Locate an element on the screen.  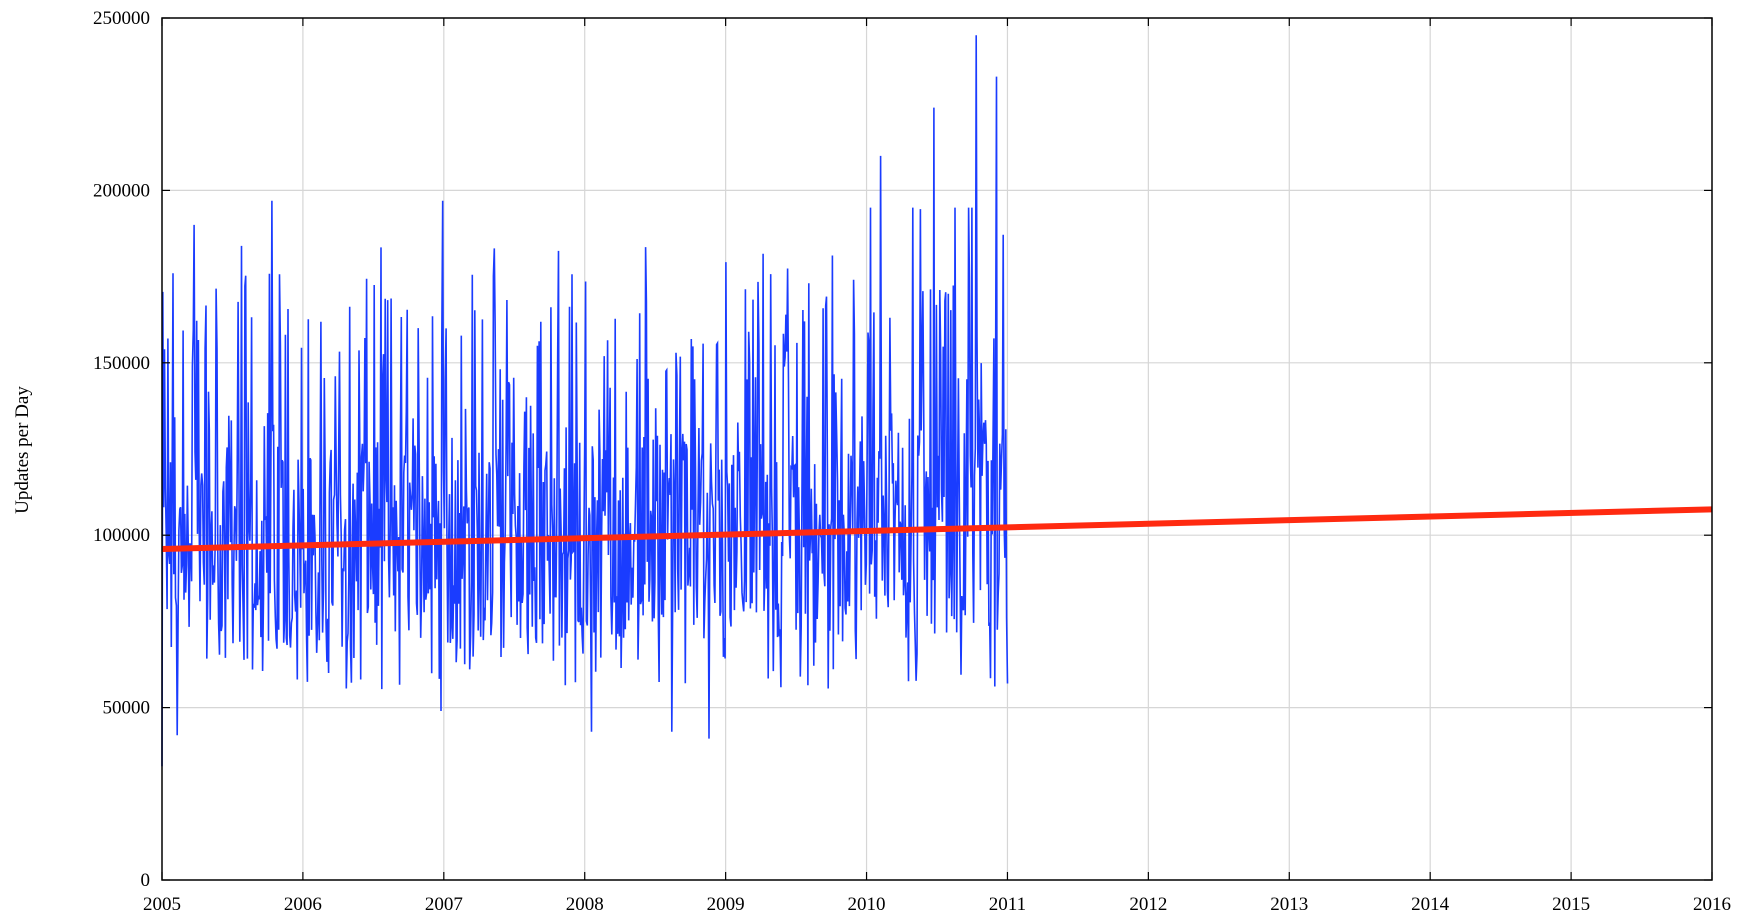
y-tick-label: 200000 is located at coordinates (121, 190).